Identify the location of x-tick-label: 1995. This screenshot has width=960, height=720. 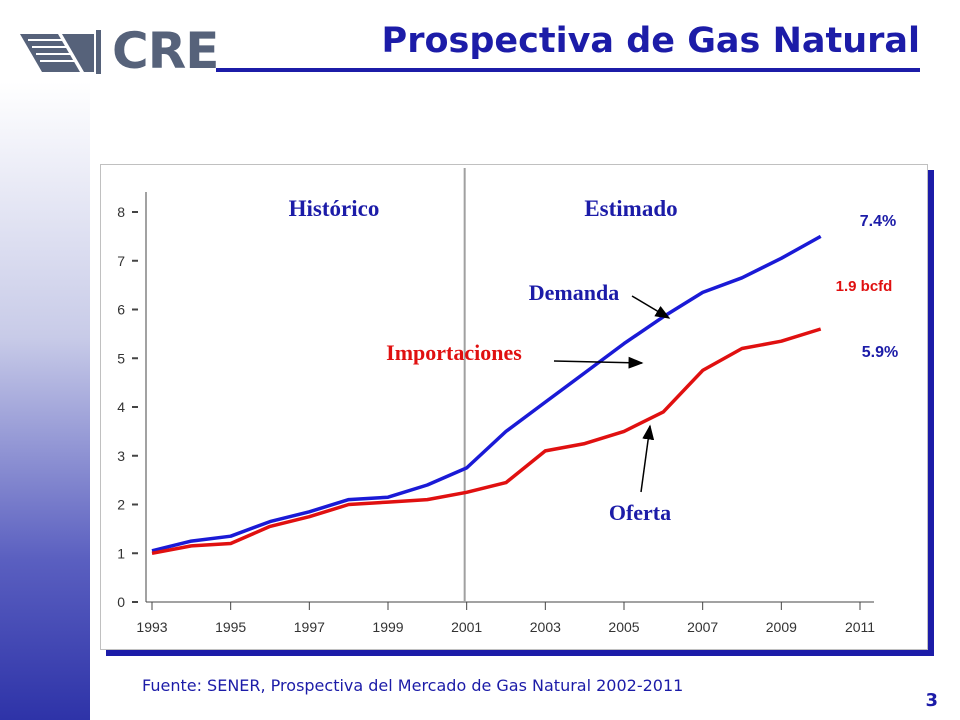
(230, 627).